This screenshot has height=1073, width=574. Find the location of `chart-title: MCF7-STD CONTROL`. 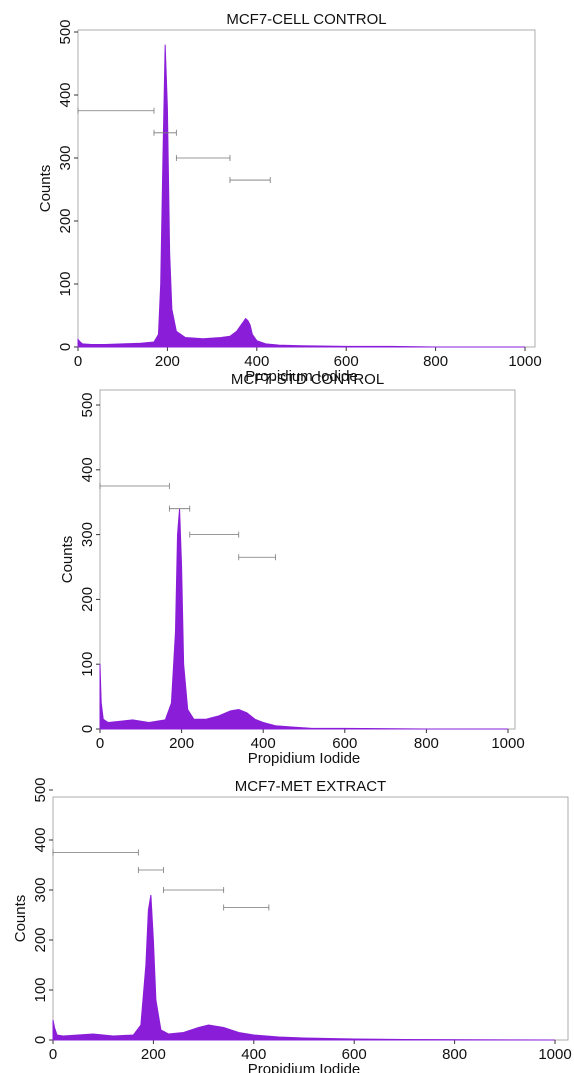

chart-title: MCF7-STD CONTROL is located at coordinates (307, 379).